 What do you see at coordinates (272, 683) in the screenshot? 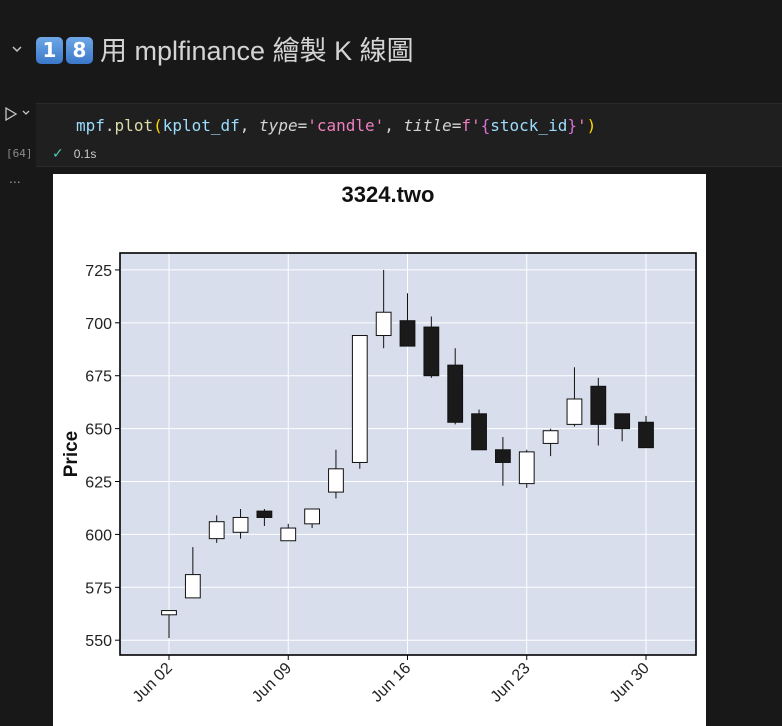
I see `x-tick-label: Jun 09` at bounding box center [272, 683].